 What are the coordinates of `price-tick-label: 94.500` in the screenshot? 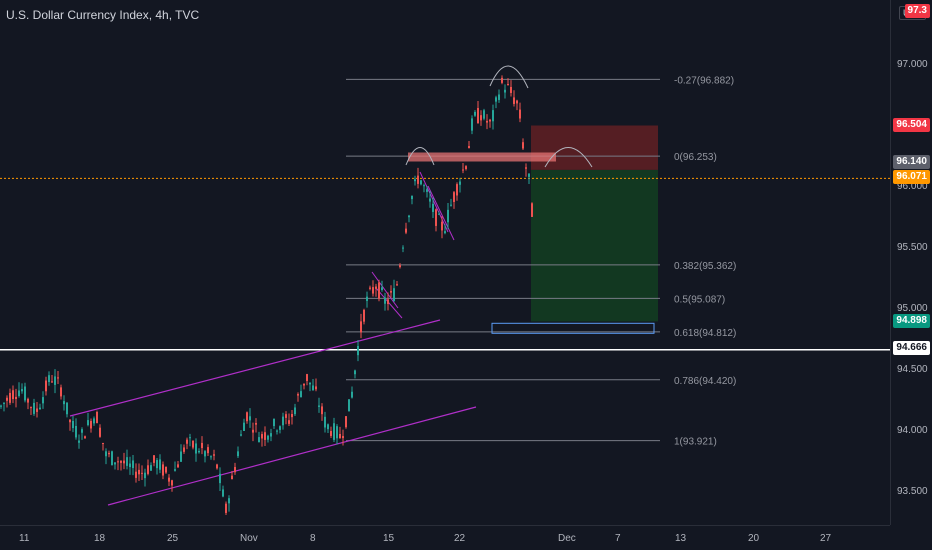 It's located at (912, 369).